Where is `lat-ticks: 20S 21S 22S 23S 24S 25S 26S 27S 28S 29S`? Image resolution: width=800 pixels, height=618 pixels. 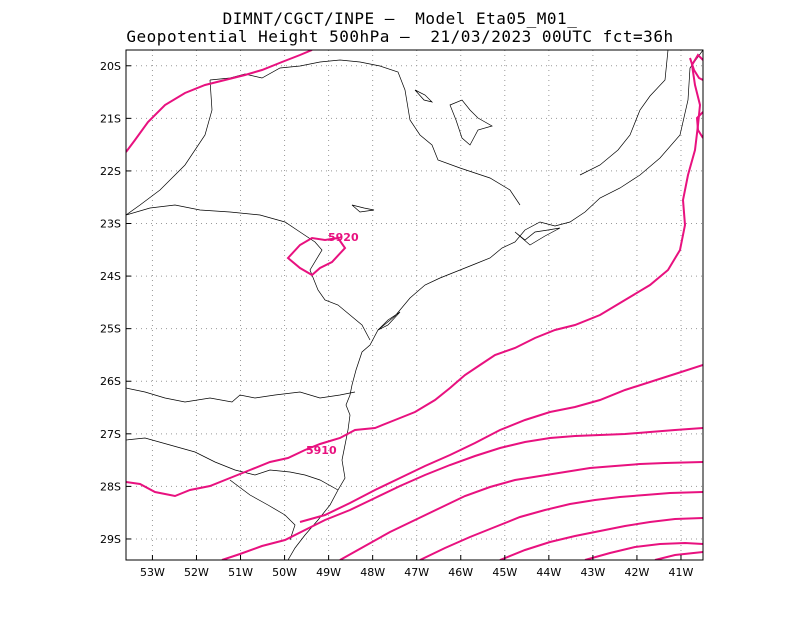
lat-ticks: 20S 21S 22S 23S 24S 25S 26S 27S 28S 29S is located at coordinates (115, 303).